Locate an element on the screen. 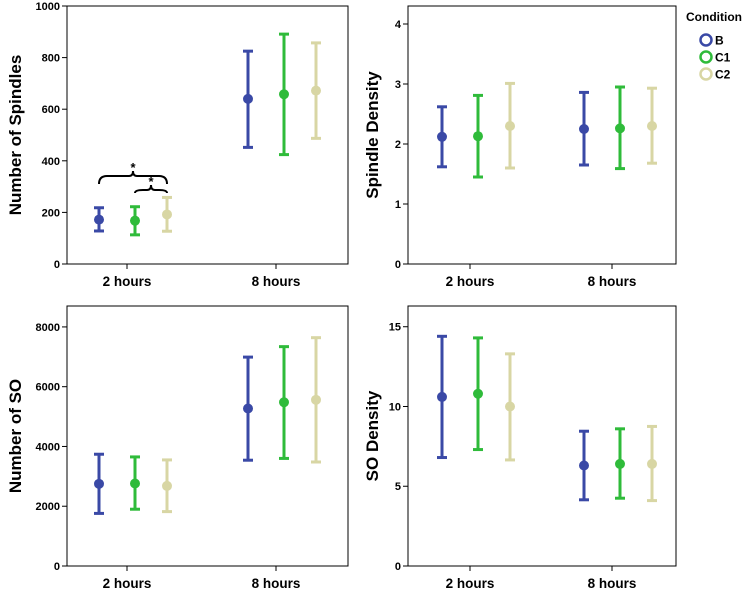  y-axis-label: Number of SO is located at coordinates (15, 436).